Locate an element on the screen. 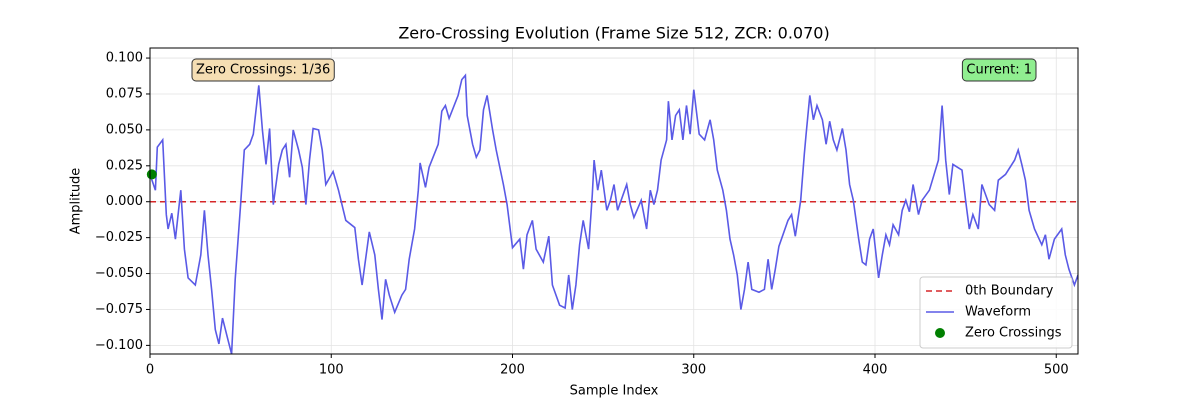  zero-crossing-point is located at coordinates (151, 174).